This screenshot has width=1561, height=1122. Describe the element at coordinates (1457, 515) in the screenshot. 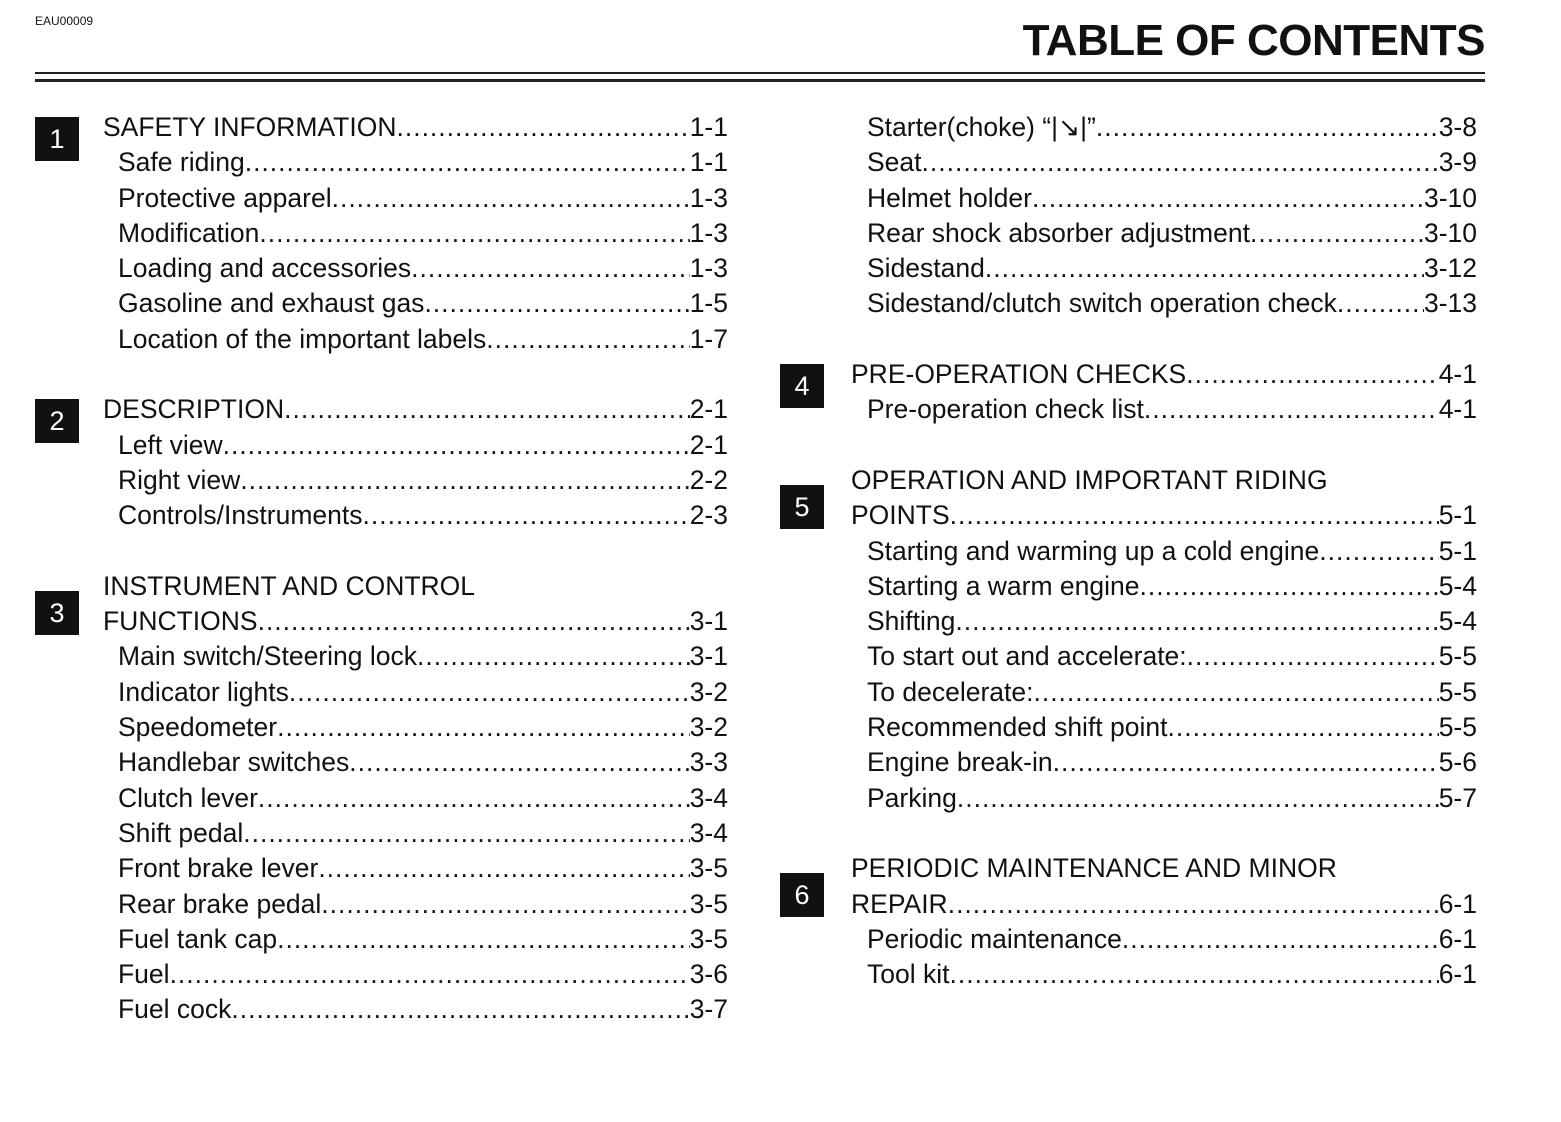

I see `page-number: 5-1` at that location.